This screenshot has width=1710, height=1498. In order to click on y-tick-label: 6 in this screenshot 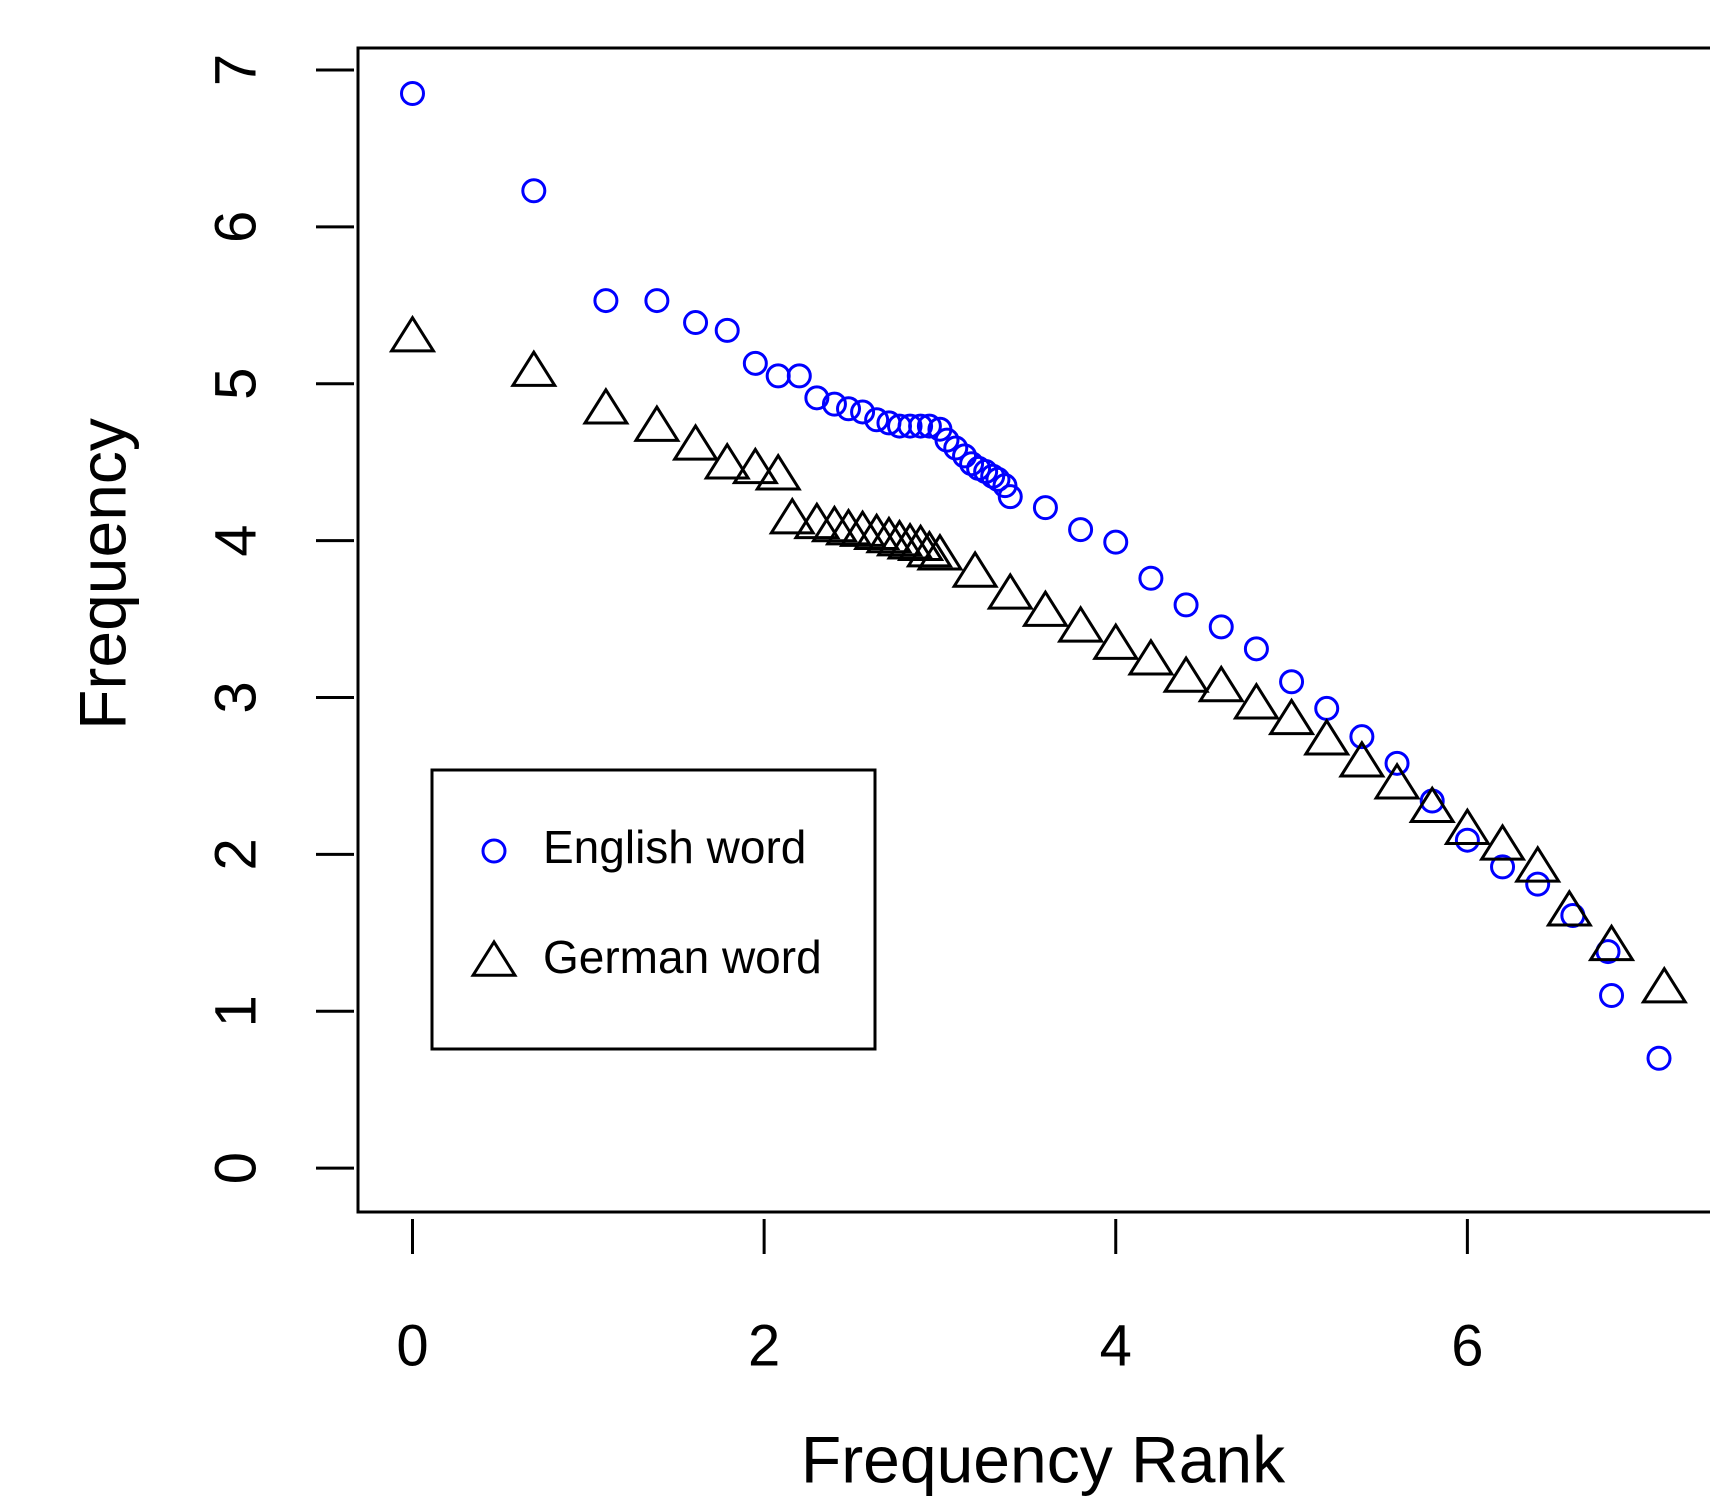, I will do `click(235, 227)`.